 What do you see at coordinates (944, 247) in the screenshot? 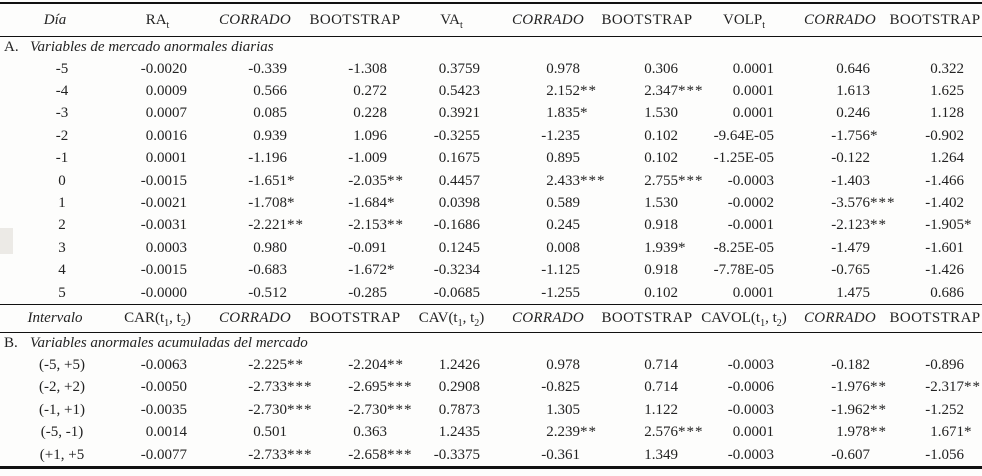
I see `value-cell: -1.601` at bounding box center [944, 247].